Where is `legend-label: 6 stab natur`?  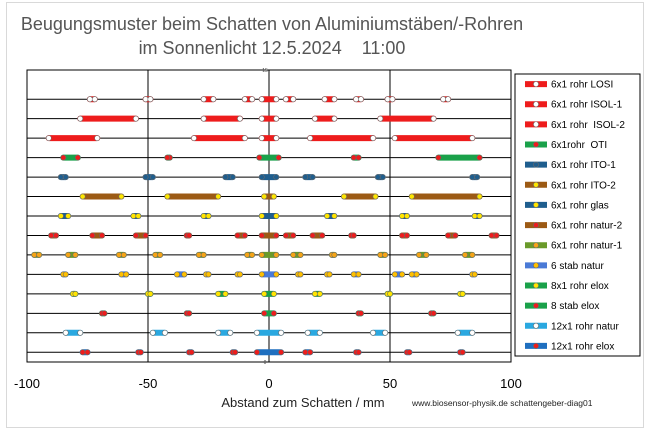
legend-label: 6 stab natur is located at coordinates (577, 266).